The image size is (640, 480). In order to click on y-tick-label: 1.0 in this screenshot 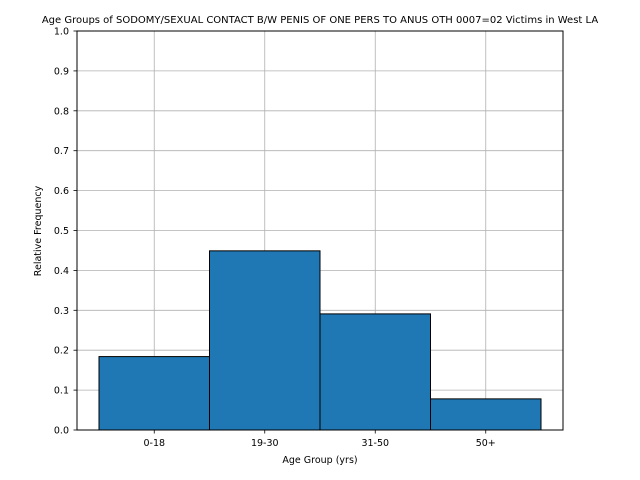, I will do `click(61, 32)`.